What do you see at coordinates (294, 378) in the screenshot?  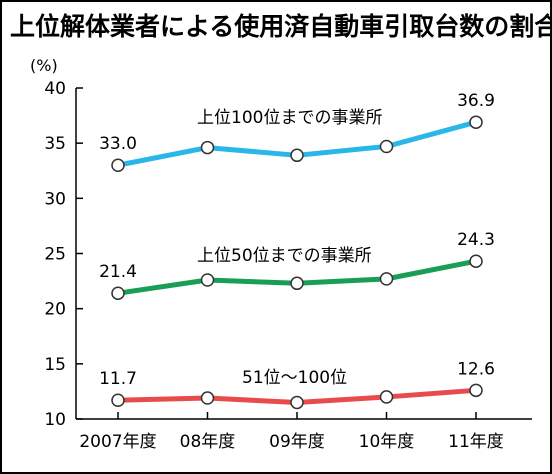 I see `series-name-label: 51位〜100位` at bounding box center [294, 378].